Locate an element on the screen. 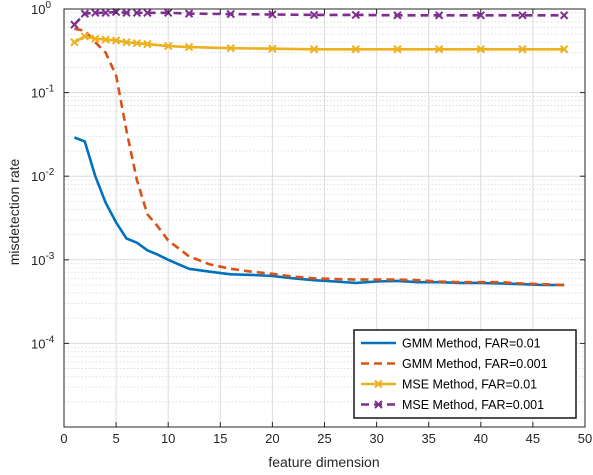 The width and height of the screenshot is (593, 475). y-tick-label: 10⁻² is located at coordinates (43, 175).